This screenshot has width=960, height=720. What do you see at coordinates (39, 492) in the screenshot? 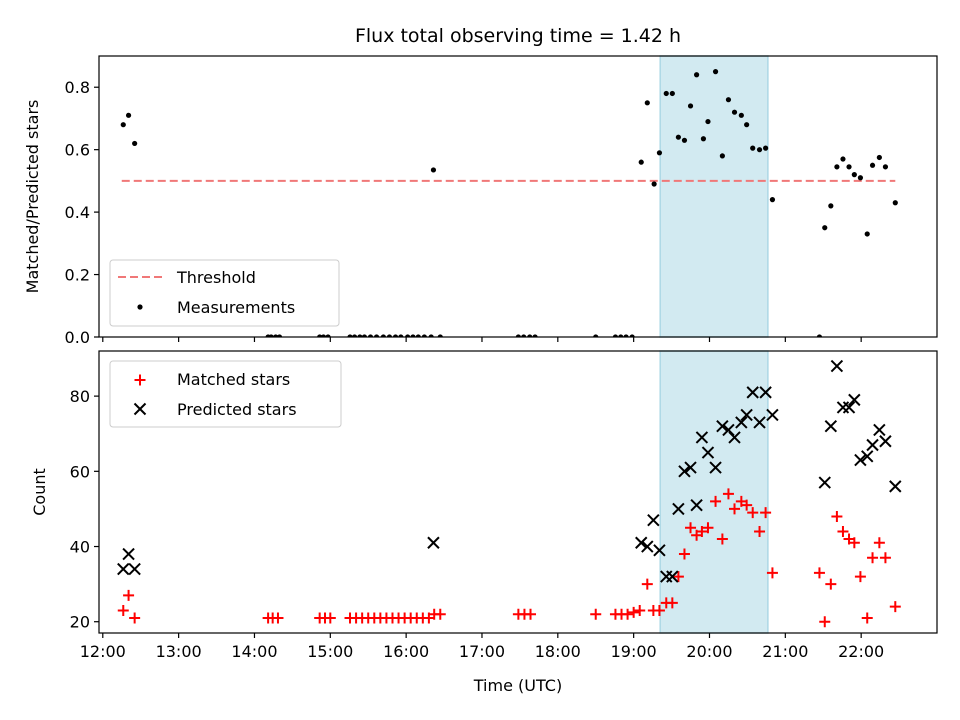
I see `y-axis-label: Count` at bounding box center [39, 492].